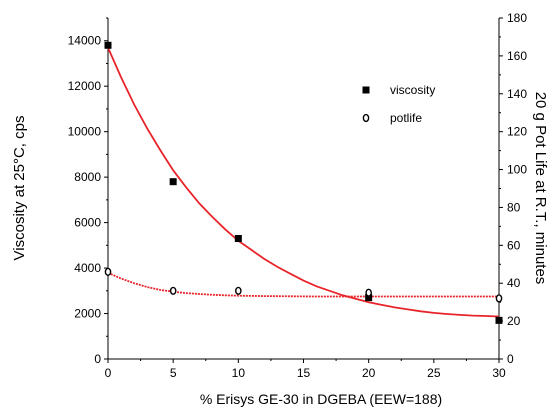  I want to click on legend-marker-potlife, so click(366, 118).